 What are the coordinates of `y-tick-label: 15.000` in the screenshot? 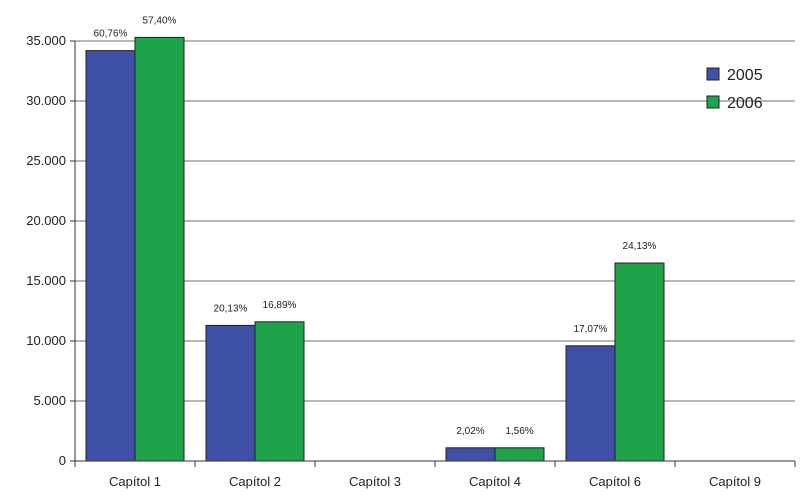 It's located at (46, 280).